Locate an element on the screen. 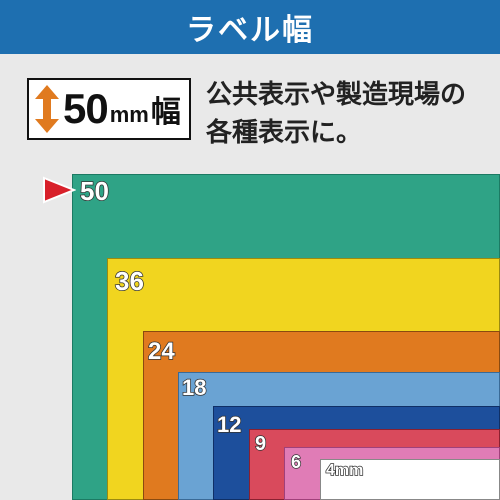  page-title: ラベル幅 is located at coordinates (250, 30).